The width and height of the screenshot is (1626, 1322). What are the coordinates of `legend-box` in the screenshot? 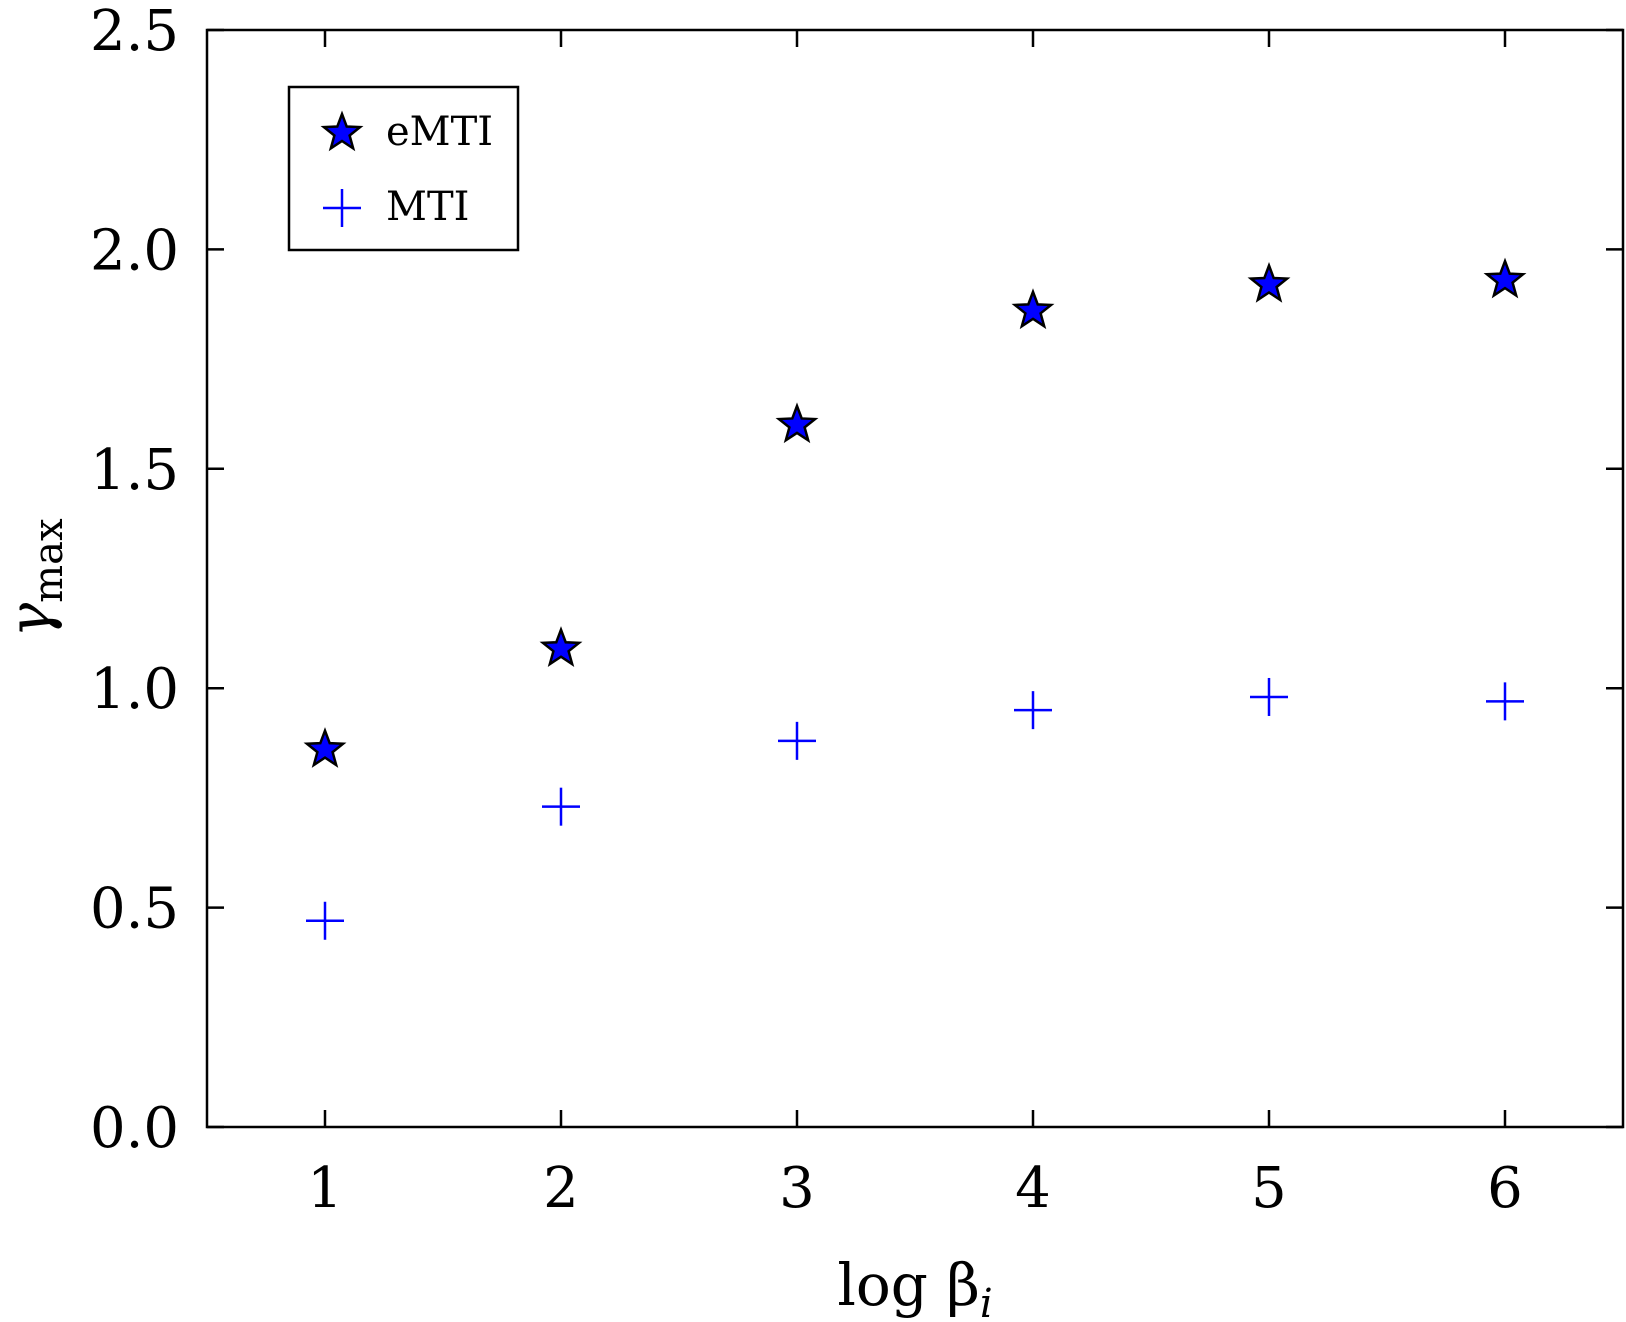 It's located at (403, 168).